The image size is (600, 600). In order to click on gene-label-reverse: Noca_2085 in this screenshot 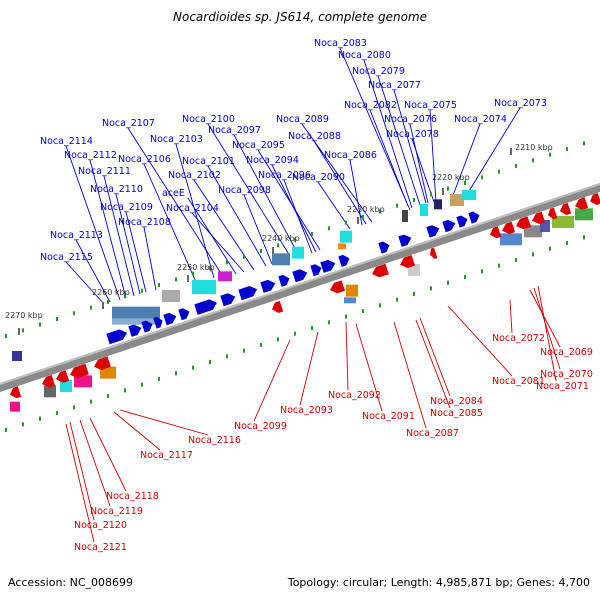, I will do `click(456, 413)`.